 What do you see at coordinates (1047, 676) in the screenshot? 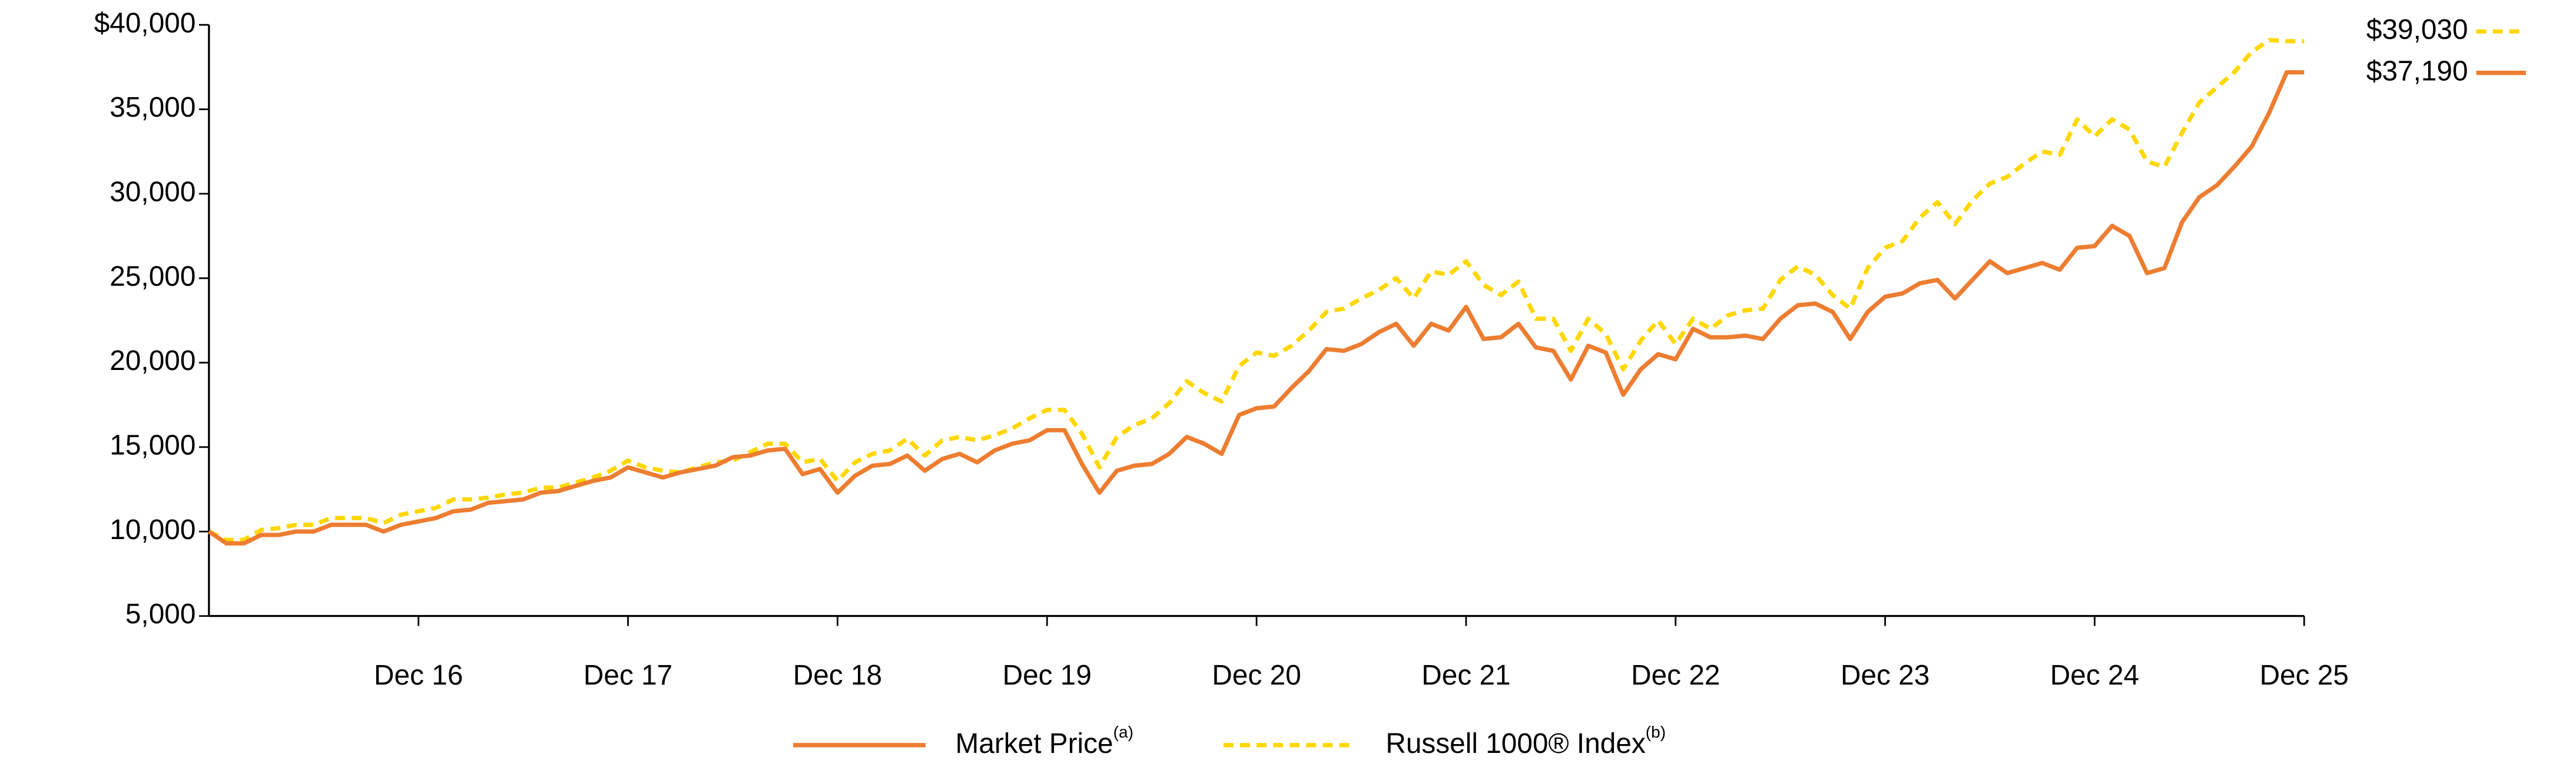
I see `x-tick-label: Dec 19` at bounding box center [1047, 676].